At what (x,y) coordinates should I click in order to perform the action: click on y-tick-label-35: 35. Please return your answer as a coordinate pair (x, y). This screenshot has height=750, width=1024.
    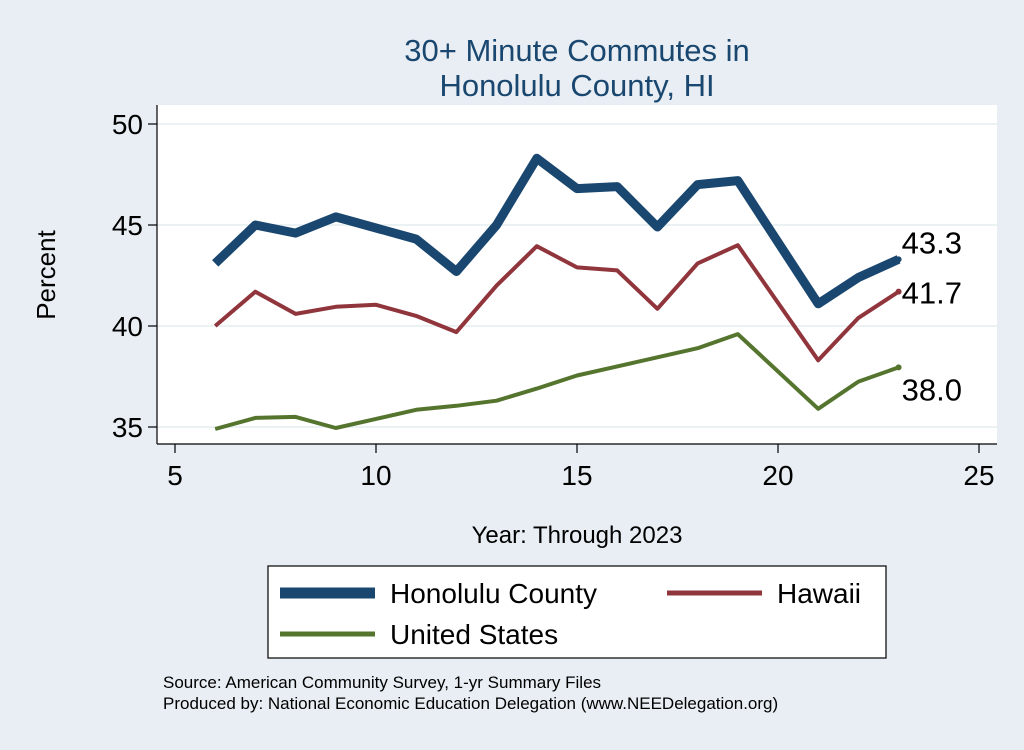
    Looking at the image, I should click on (127, 427).